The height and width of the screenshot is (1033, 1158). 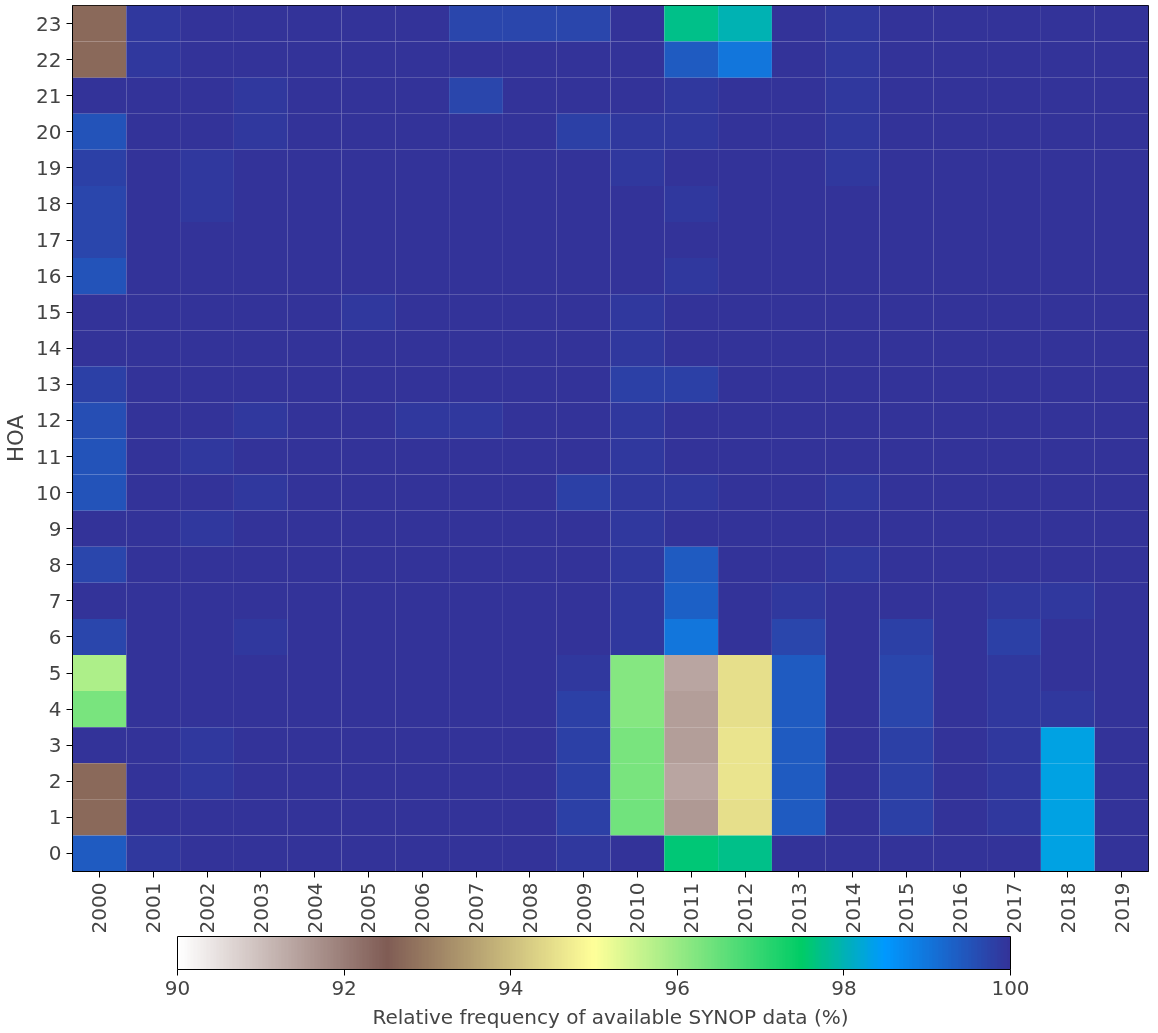 What do you see at coordinates (207, 908) in the screenshot?
I see `x-tick-label: 2002` at bounding box center [207, 908].